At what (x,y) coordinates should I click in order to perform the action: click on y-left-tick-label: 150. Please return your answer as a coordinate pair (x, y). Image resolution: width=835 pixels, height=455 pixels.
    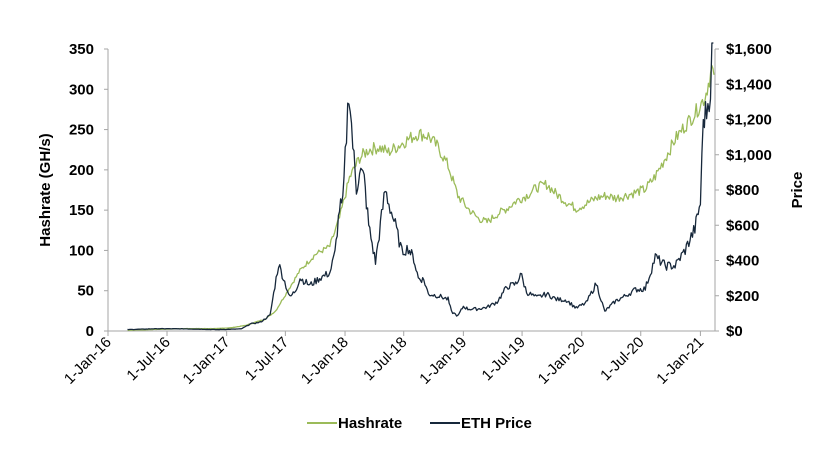
    Looking at the image, I should click on (81, 210).